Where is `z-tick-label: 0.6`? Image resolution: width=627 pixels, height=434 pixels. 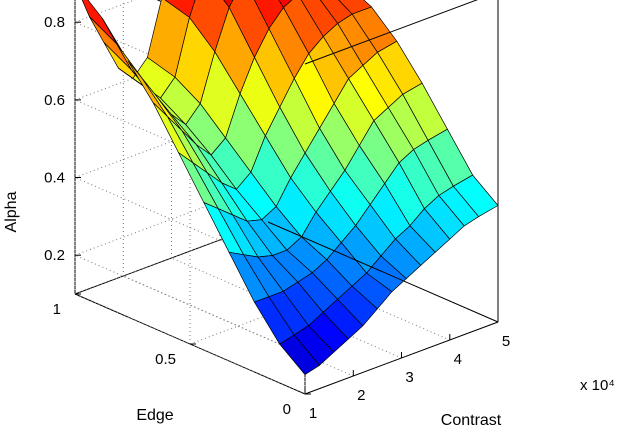 z-tick-label: 0.6 is located at coordinates (54, 100).